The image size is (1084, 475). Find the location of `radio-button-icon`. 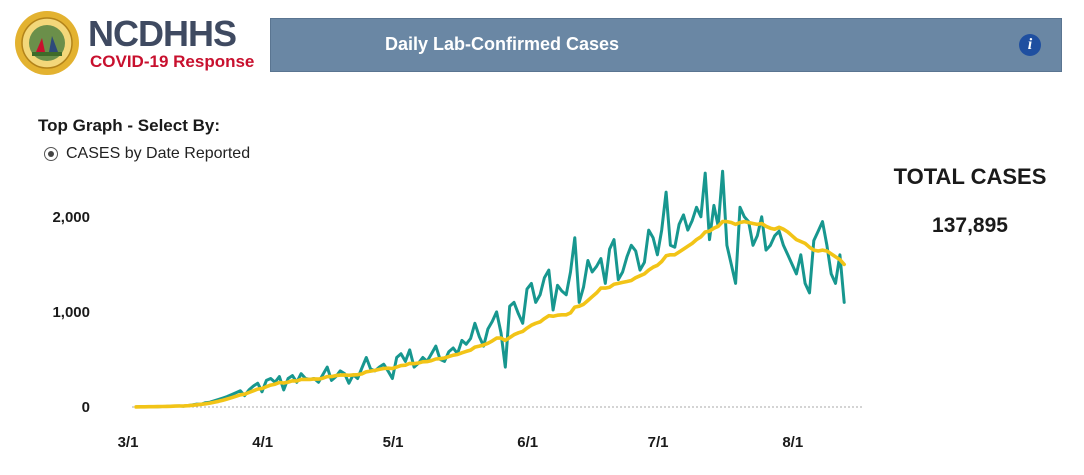

radio-button-icon is located at coordinates (51, 154).